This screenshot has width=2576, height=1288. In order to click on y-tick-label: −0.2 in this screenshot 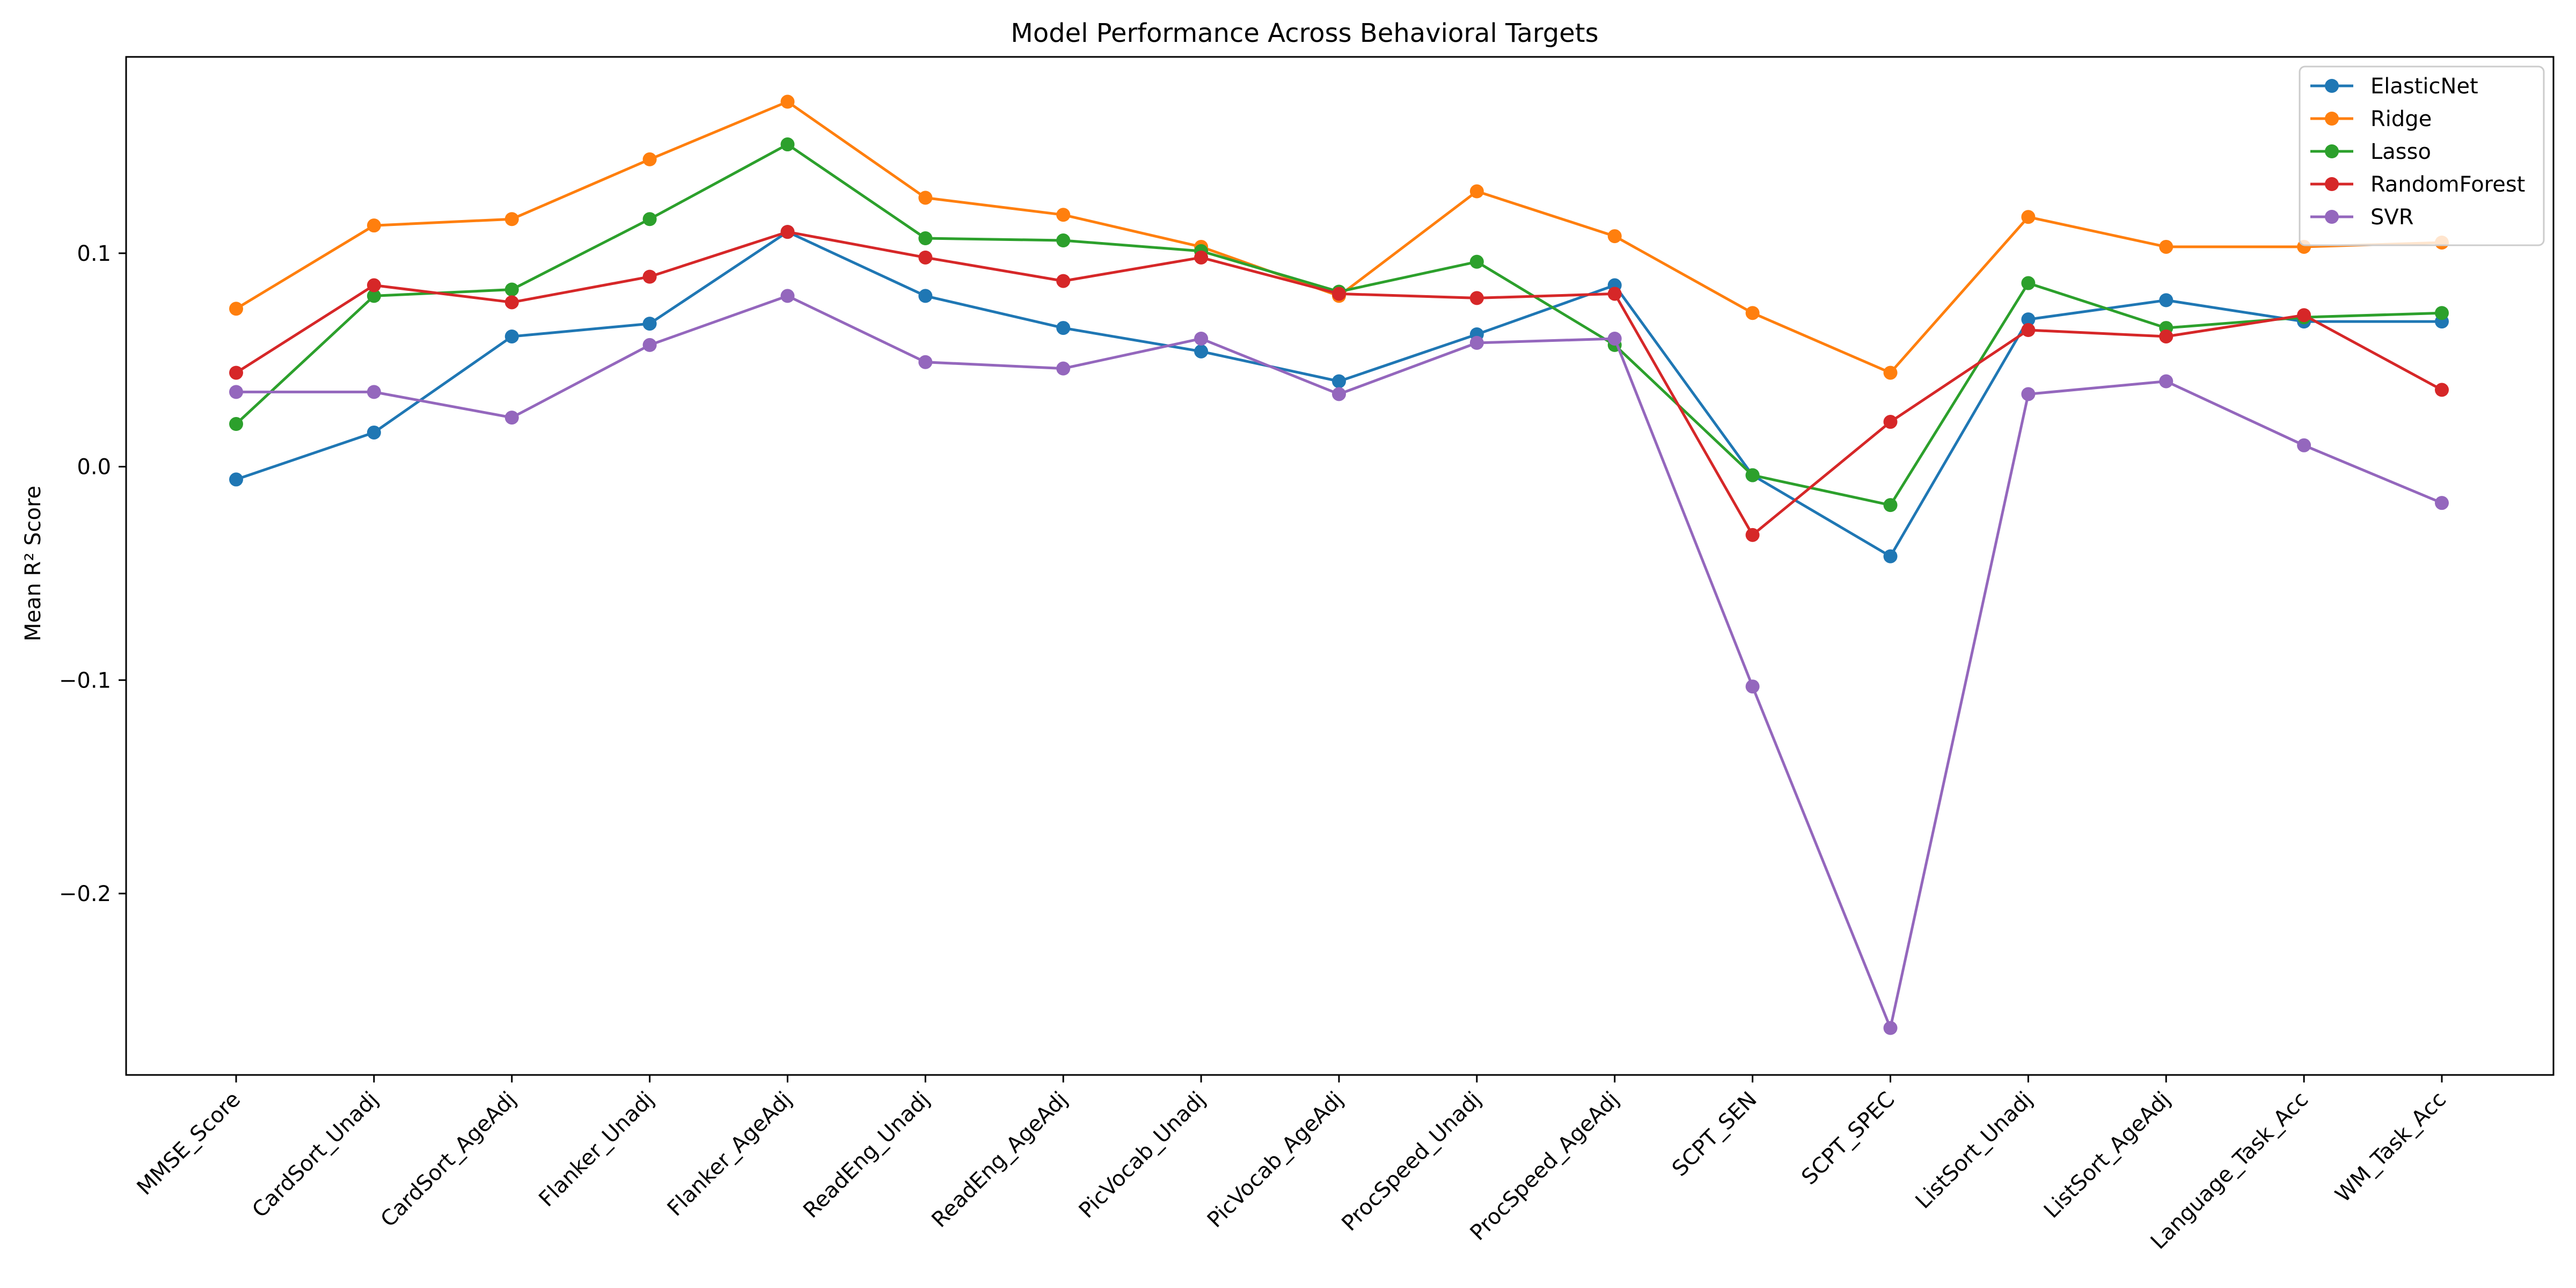, I will do `click(85, 894)`.